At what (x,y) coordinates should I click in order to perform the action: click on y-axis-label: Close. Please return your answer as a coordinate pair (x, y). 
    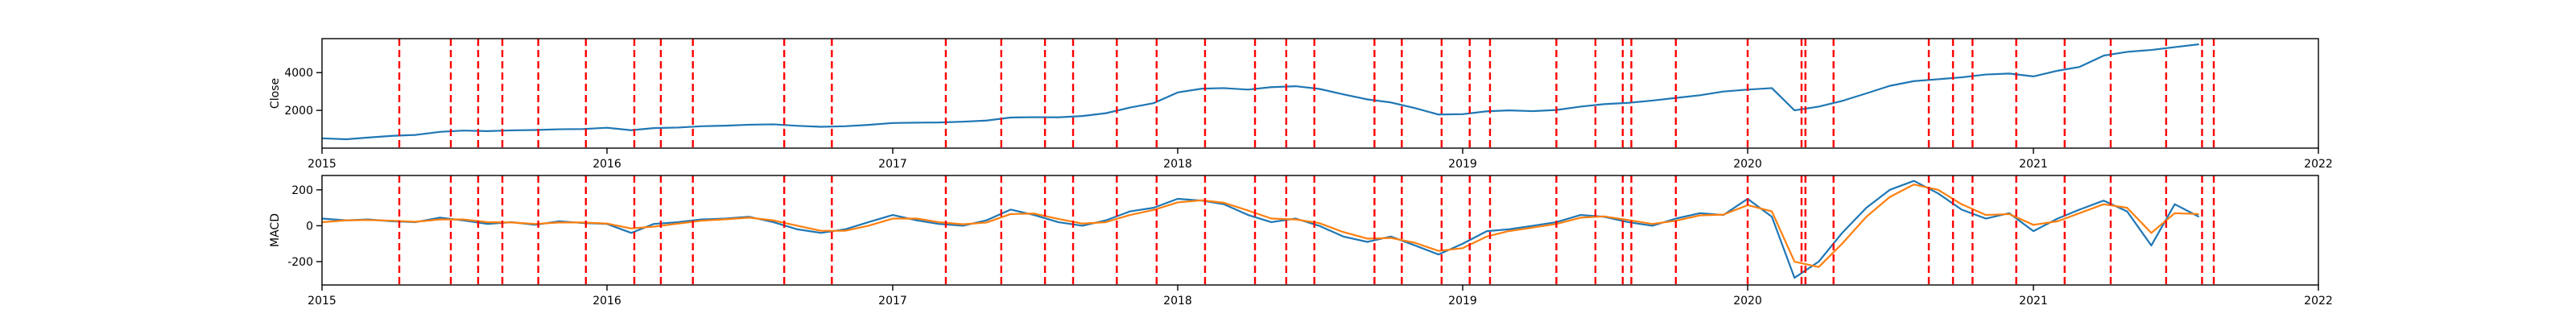
    Looking at the image, I should click on (275, 93).